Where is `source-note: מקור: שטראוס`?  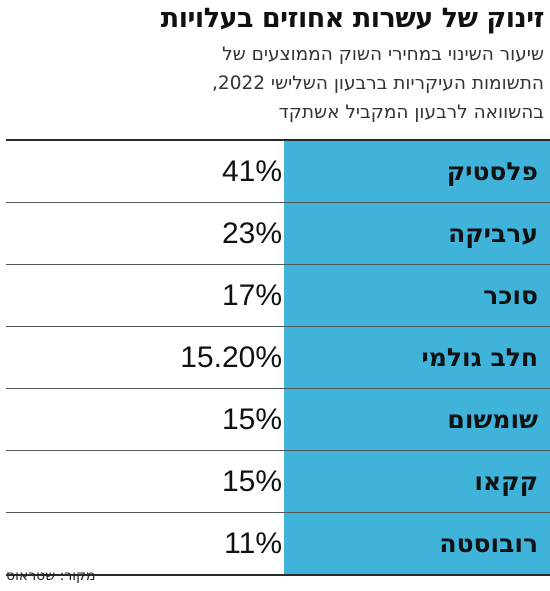 source-note: מקור: שטראוס is located at coordinates (51, 576).